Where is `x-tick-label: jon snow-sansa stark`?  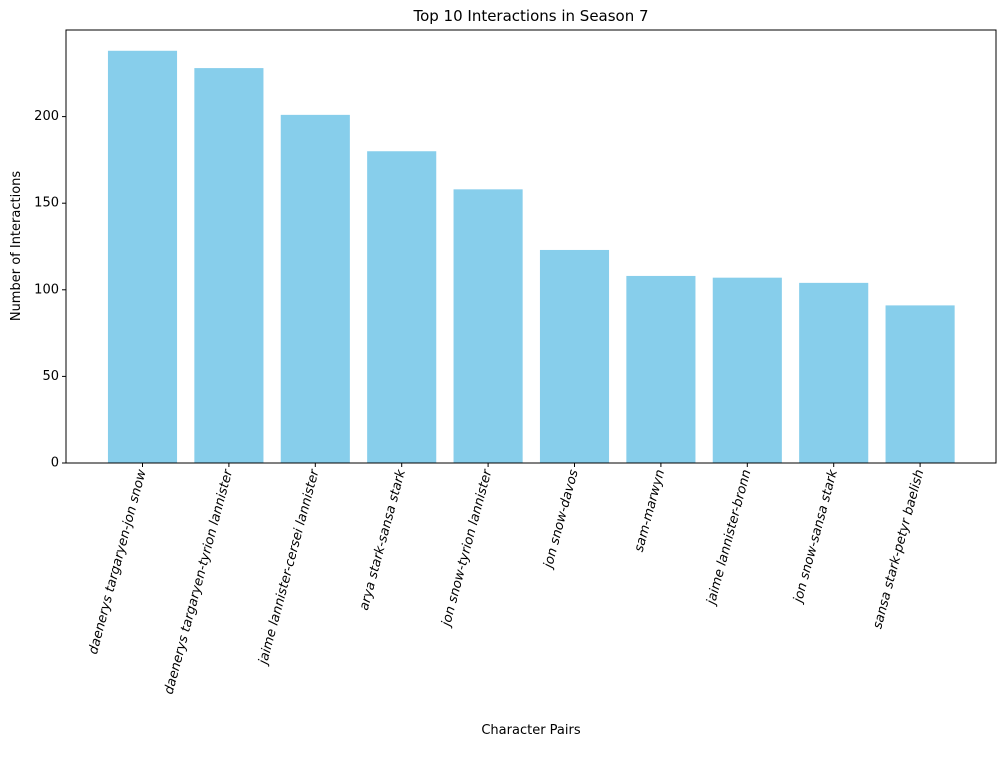 x-tick-label: jon snow-sansa stark is located at coordinates (816, 537).